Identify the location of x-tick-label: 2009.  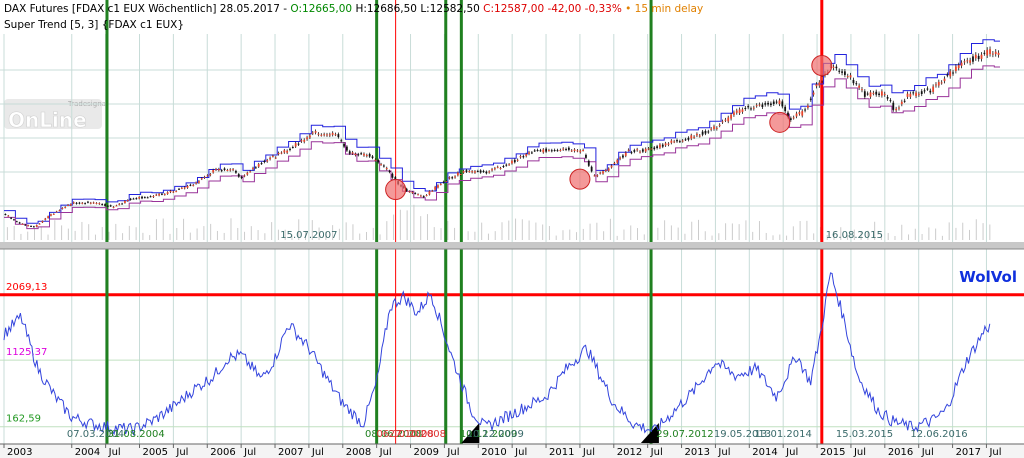
(426, 452).